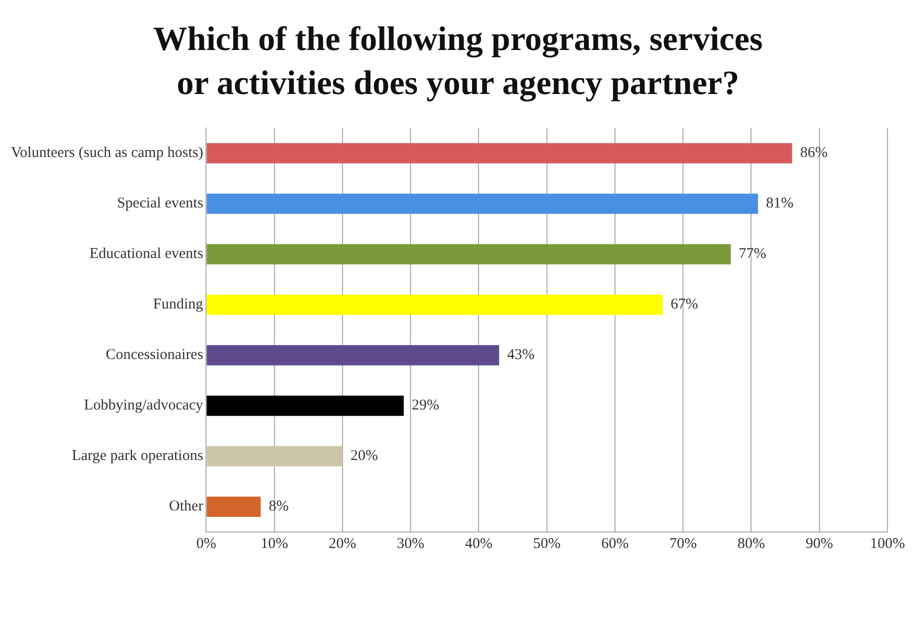 This screenshot has height=621, width=918. I want to click on x-tick-label: 20%, so click(342, 544).